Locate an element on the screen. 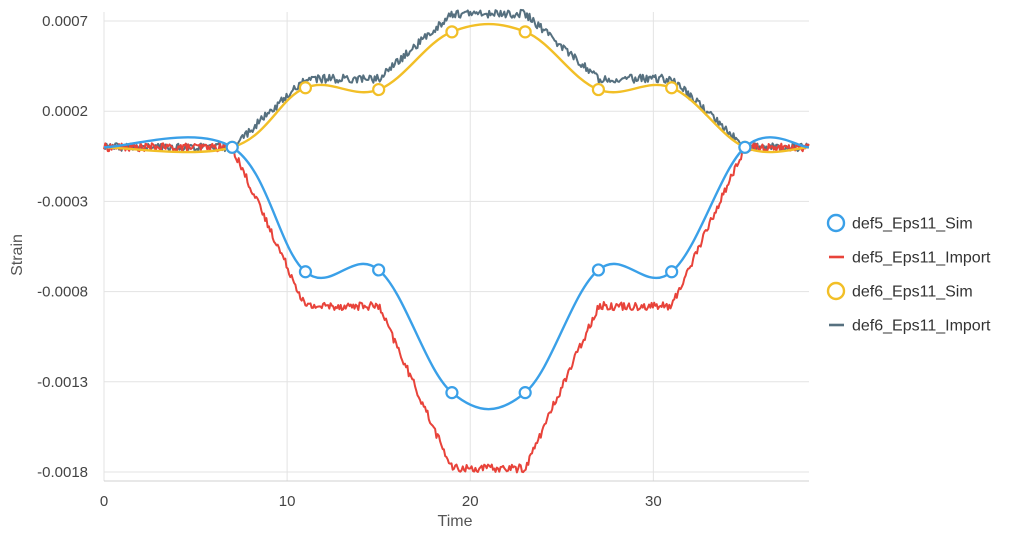 This screenshot has width=1024, height=535. legend-label: def5_Eps11_Import is located at coordinates (921, 258).